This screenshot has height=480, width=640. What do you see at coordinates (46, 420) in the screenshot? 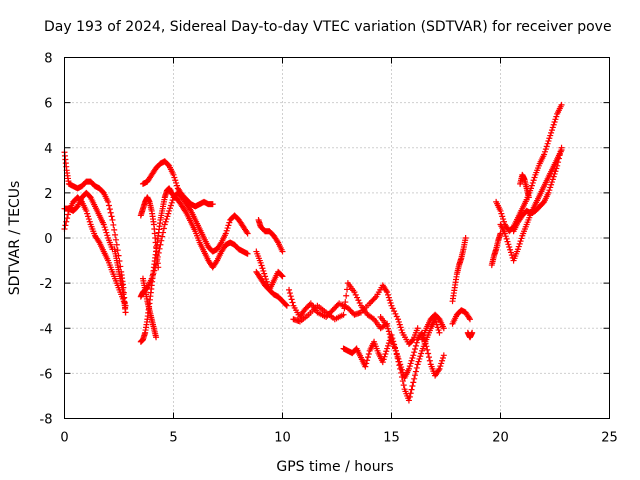
I see `y-tick-label: -8` at bounding box center [46, 420].